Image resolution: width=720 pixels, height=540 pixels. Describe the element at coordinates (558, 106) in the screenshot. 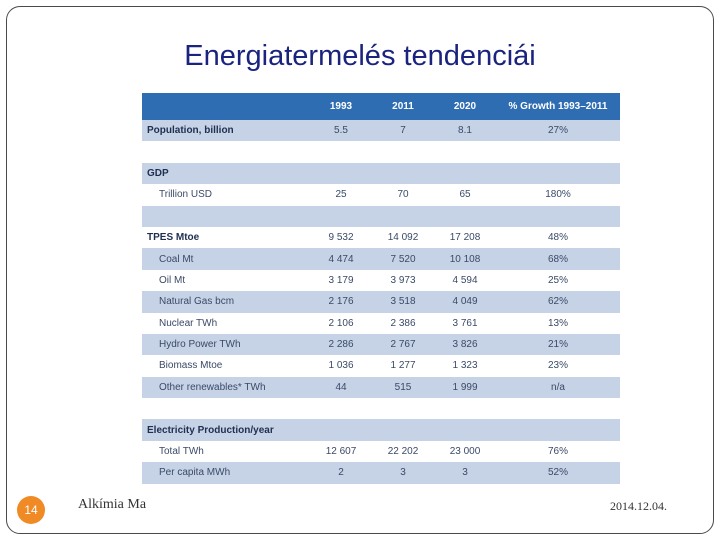

I see `table-header-cell: % Growth 1993–2011` at that location.